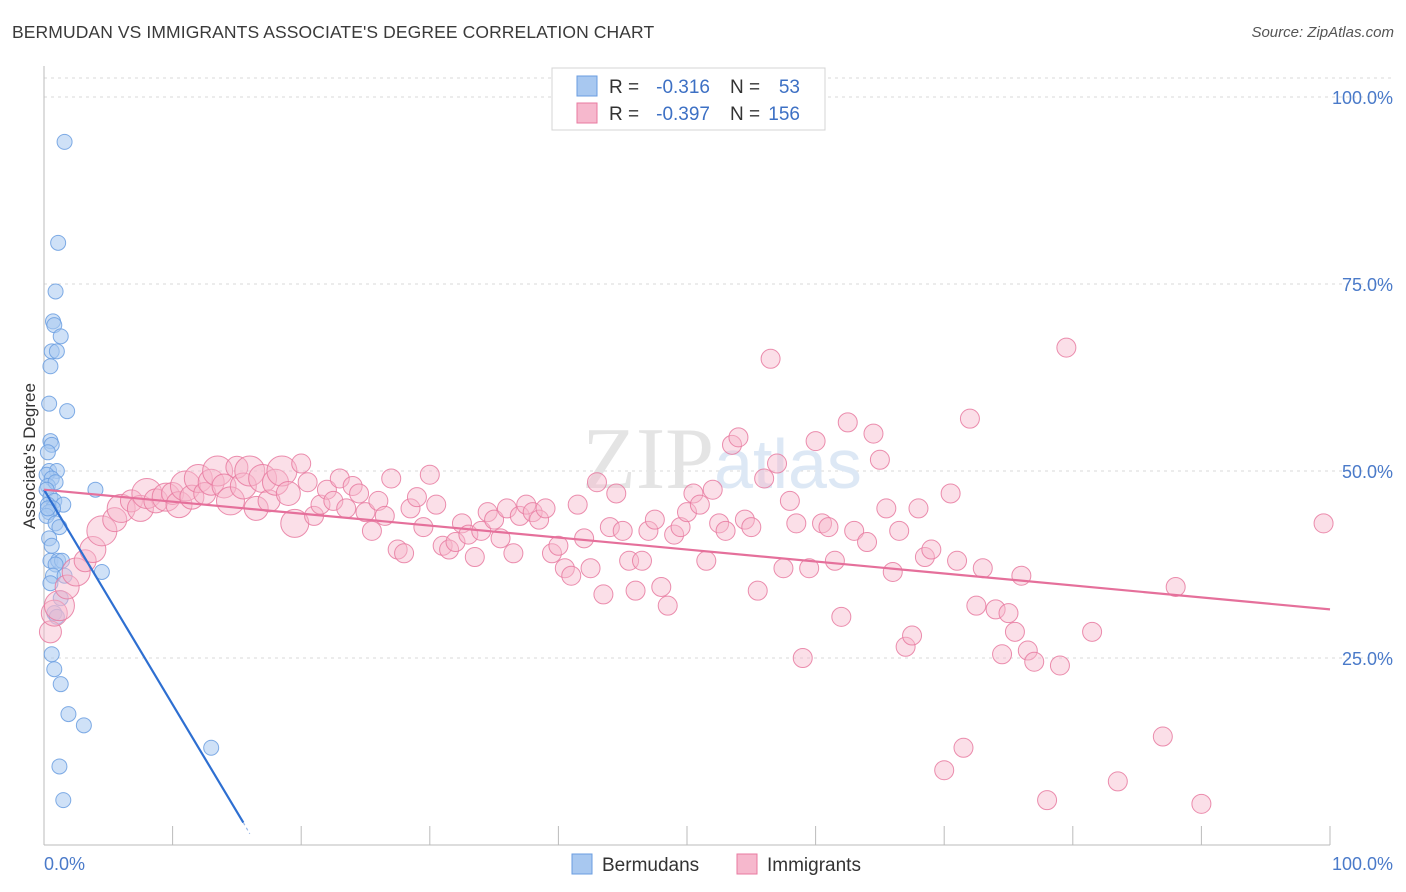 This screenshot has width=1406, height=892. Describe the element at coordinates (1367, 659) in the screenshot. I see `y-tick-label: 25.0%` at that location.